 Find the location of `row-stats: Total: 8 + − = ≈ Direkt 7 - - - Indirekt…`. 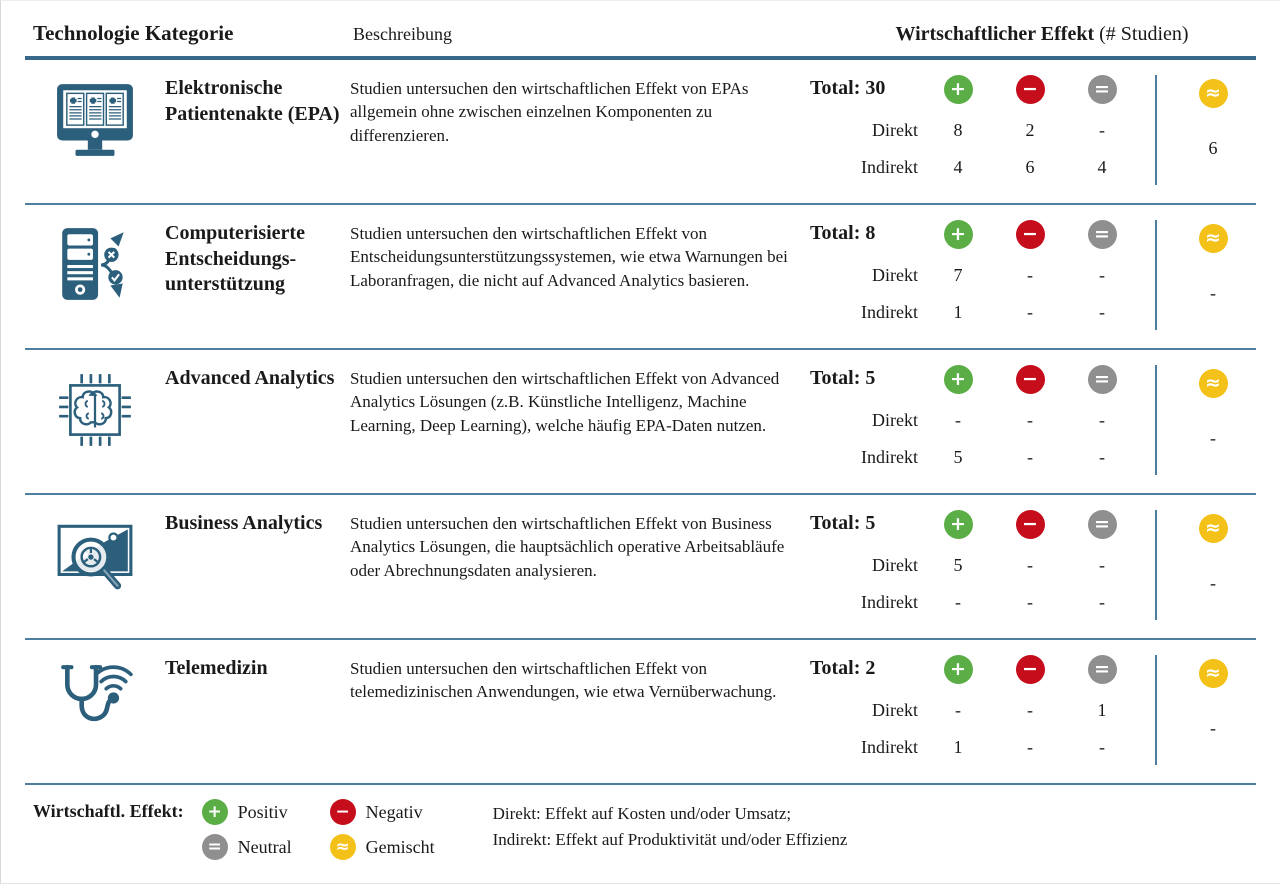

row-stats: Total: 8 + − = ≈ Direkt 7 - - - Indirekt… is located at coordinates (1033, 284).